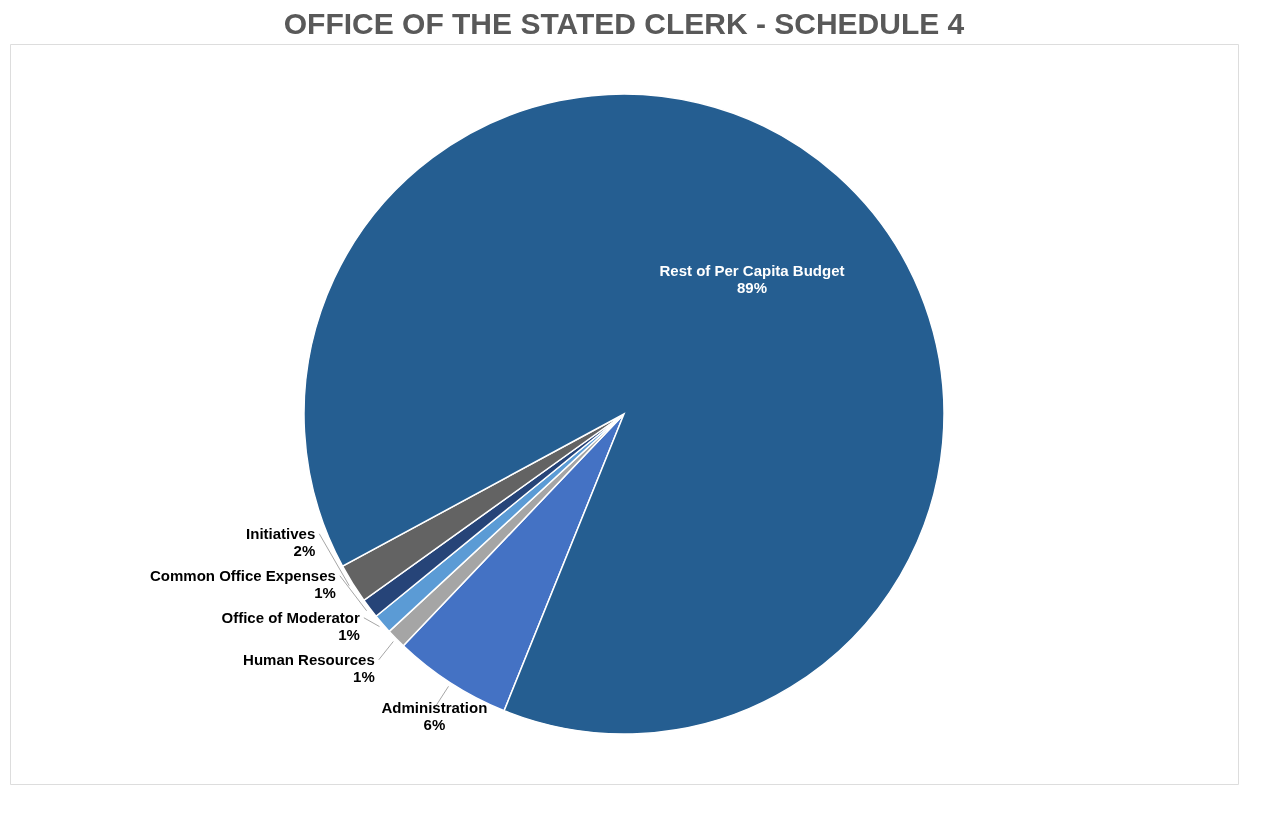  Describe the element at coordinates (752, 270) in the screenshot. I see `slice-label: Rest of Per Capita Budget` at that location.